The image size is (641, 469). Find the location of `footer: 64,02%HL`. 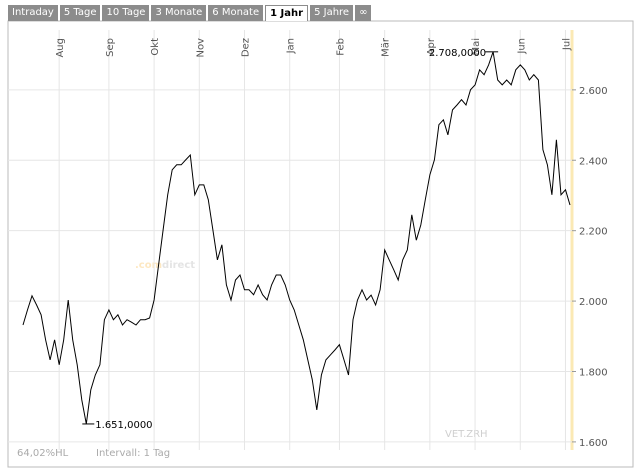

footer: 64,02%HL is located at coordinates (43, 453).